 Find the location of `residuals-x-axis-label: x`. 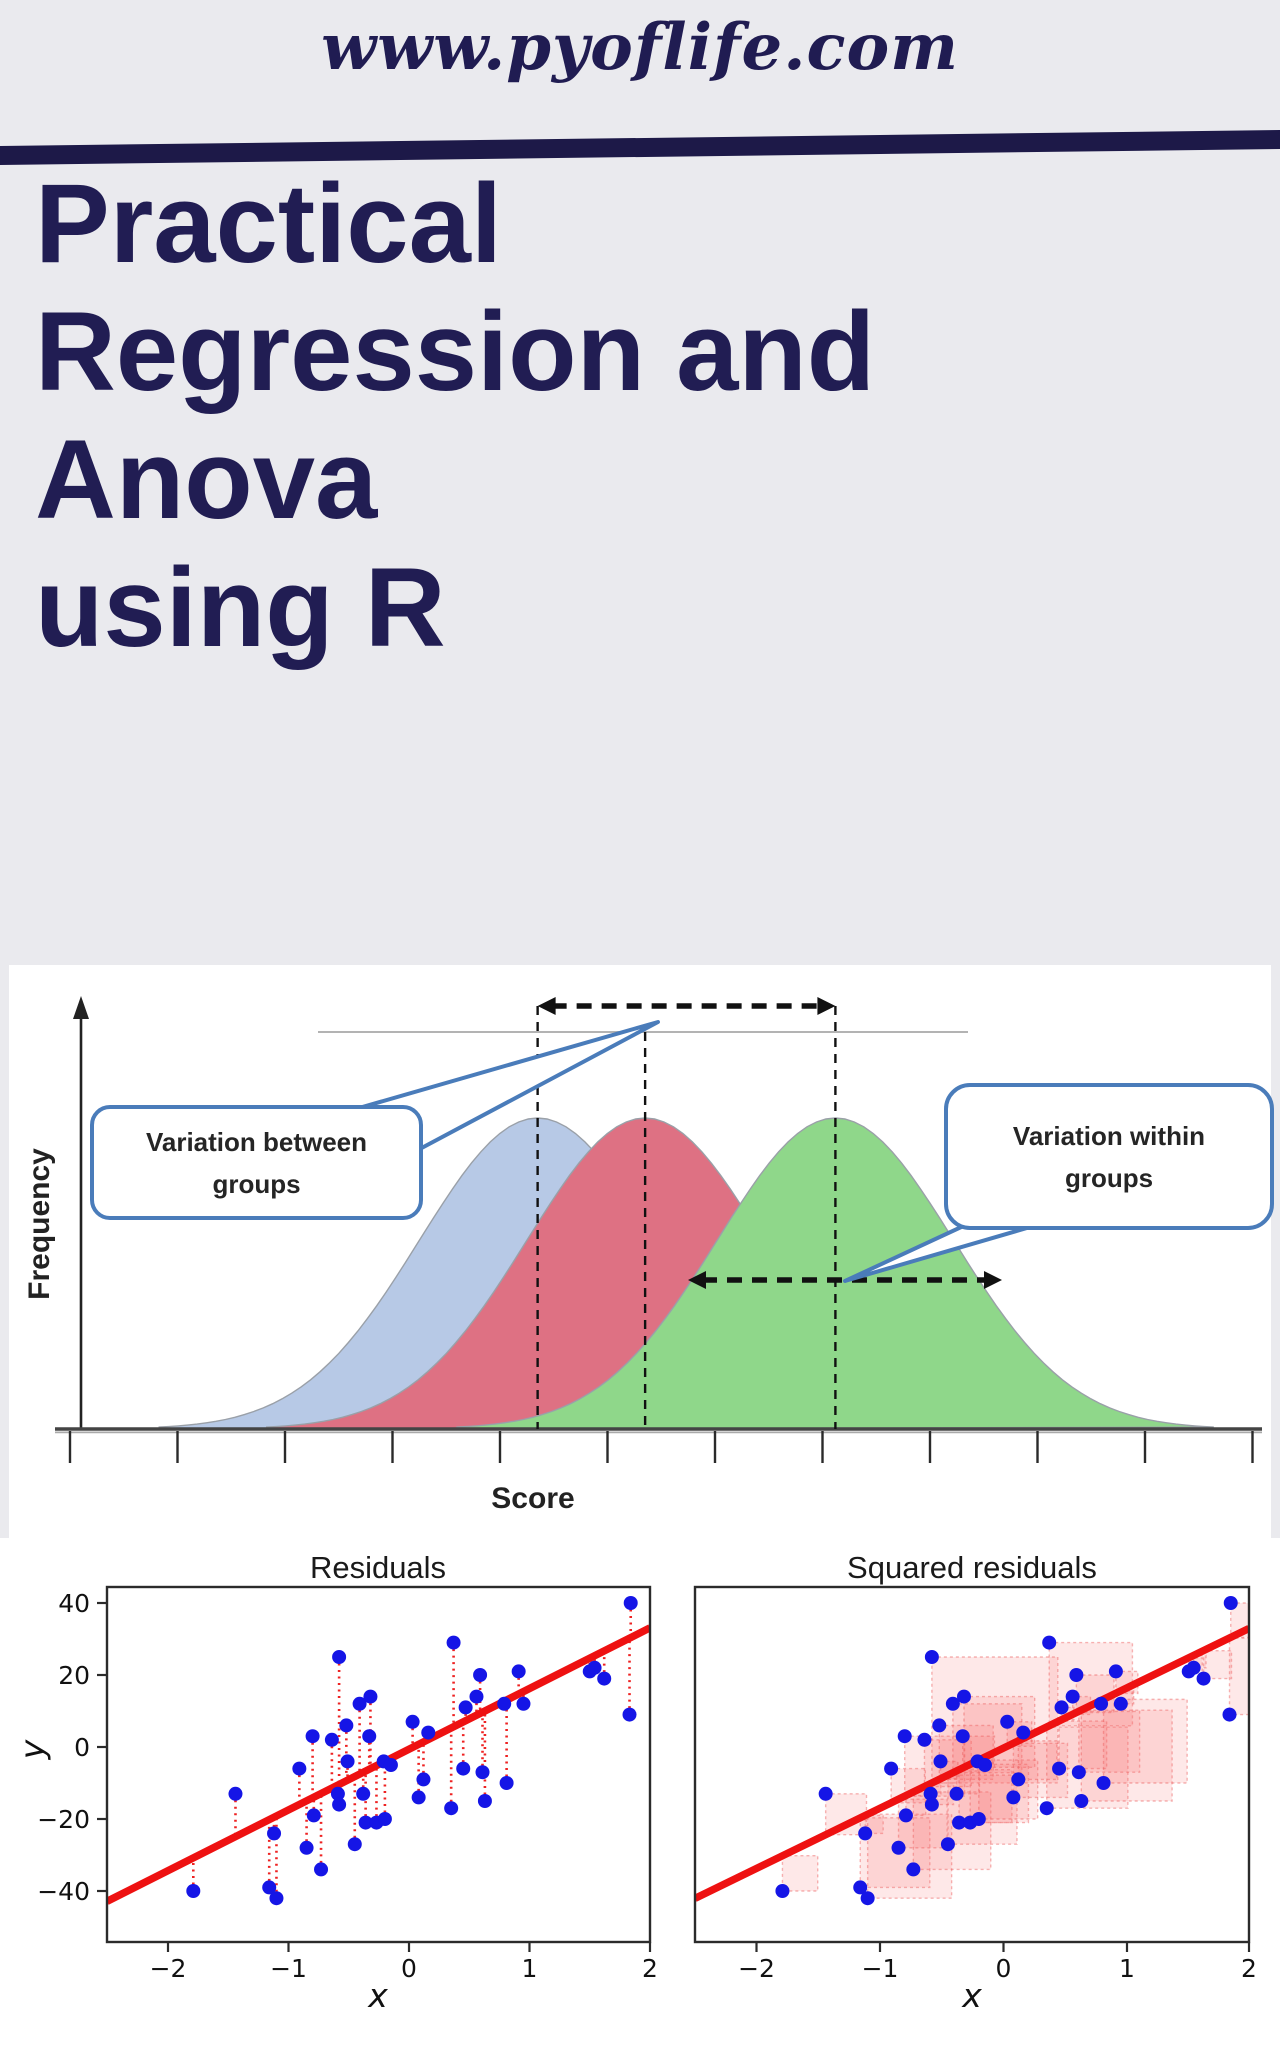

residuals-x-axis-label: x is located at coordinates (378, 1995).